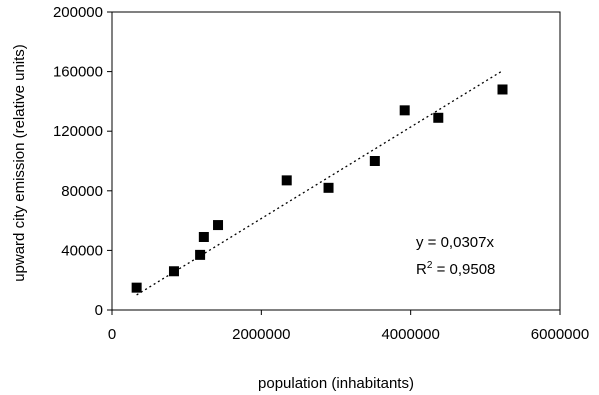 Image resolution: width=599 pixels, height=395 pixels. Describe the element at coordinates (261, 334) in the screenshot. I see `x-tick-label: 2000000` at that location.